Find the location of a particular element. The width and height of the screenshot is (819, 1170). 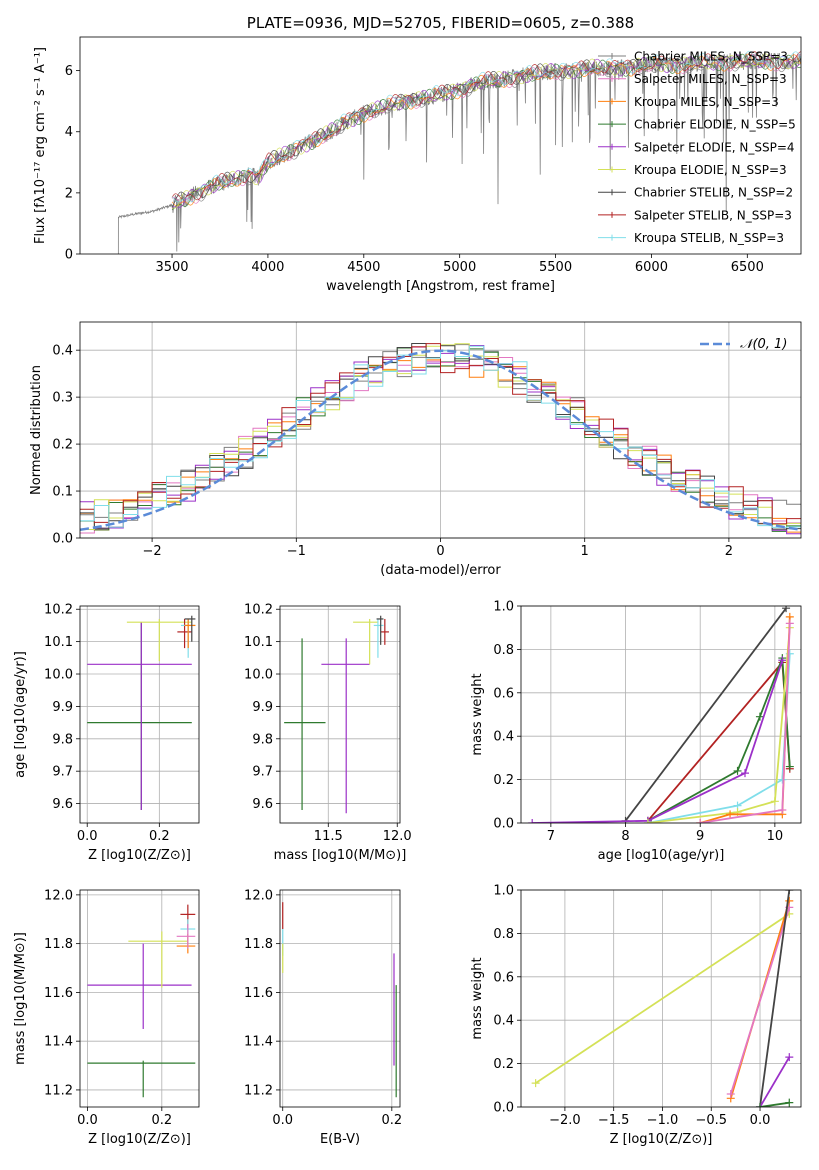

x-tick-label: −2.0 is located at coordinates (565, 1120).